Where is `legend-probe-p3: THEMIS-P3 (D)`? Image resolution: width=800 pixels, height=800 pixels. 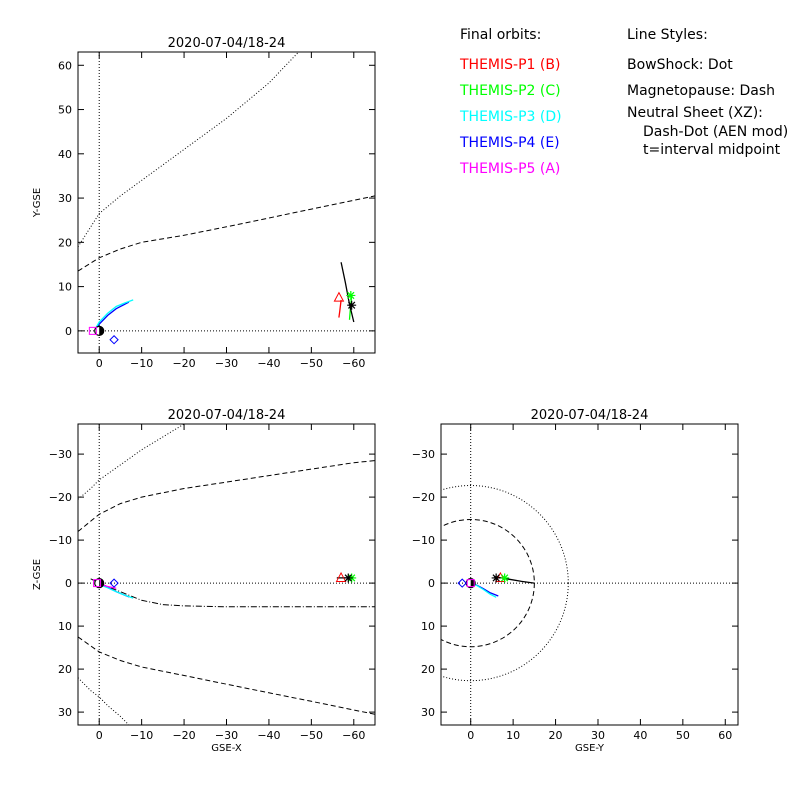
legend-probe-p3: THEMIS-P3 (D) is located at coordinates (511, 117).